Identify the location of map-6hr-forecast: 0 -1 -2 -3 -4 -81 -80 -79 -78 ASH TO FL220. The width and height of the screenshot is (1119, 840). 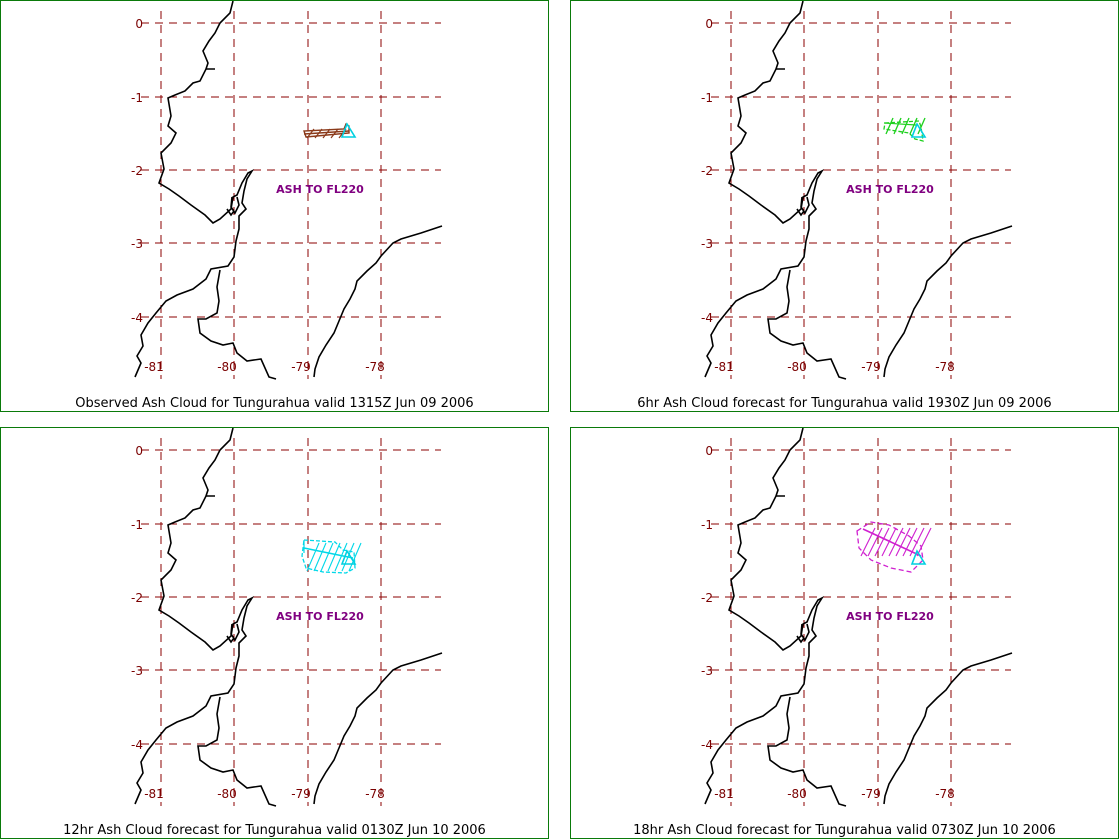
(857, 190).